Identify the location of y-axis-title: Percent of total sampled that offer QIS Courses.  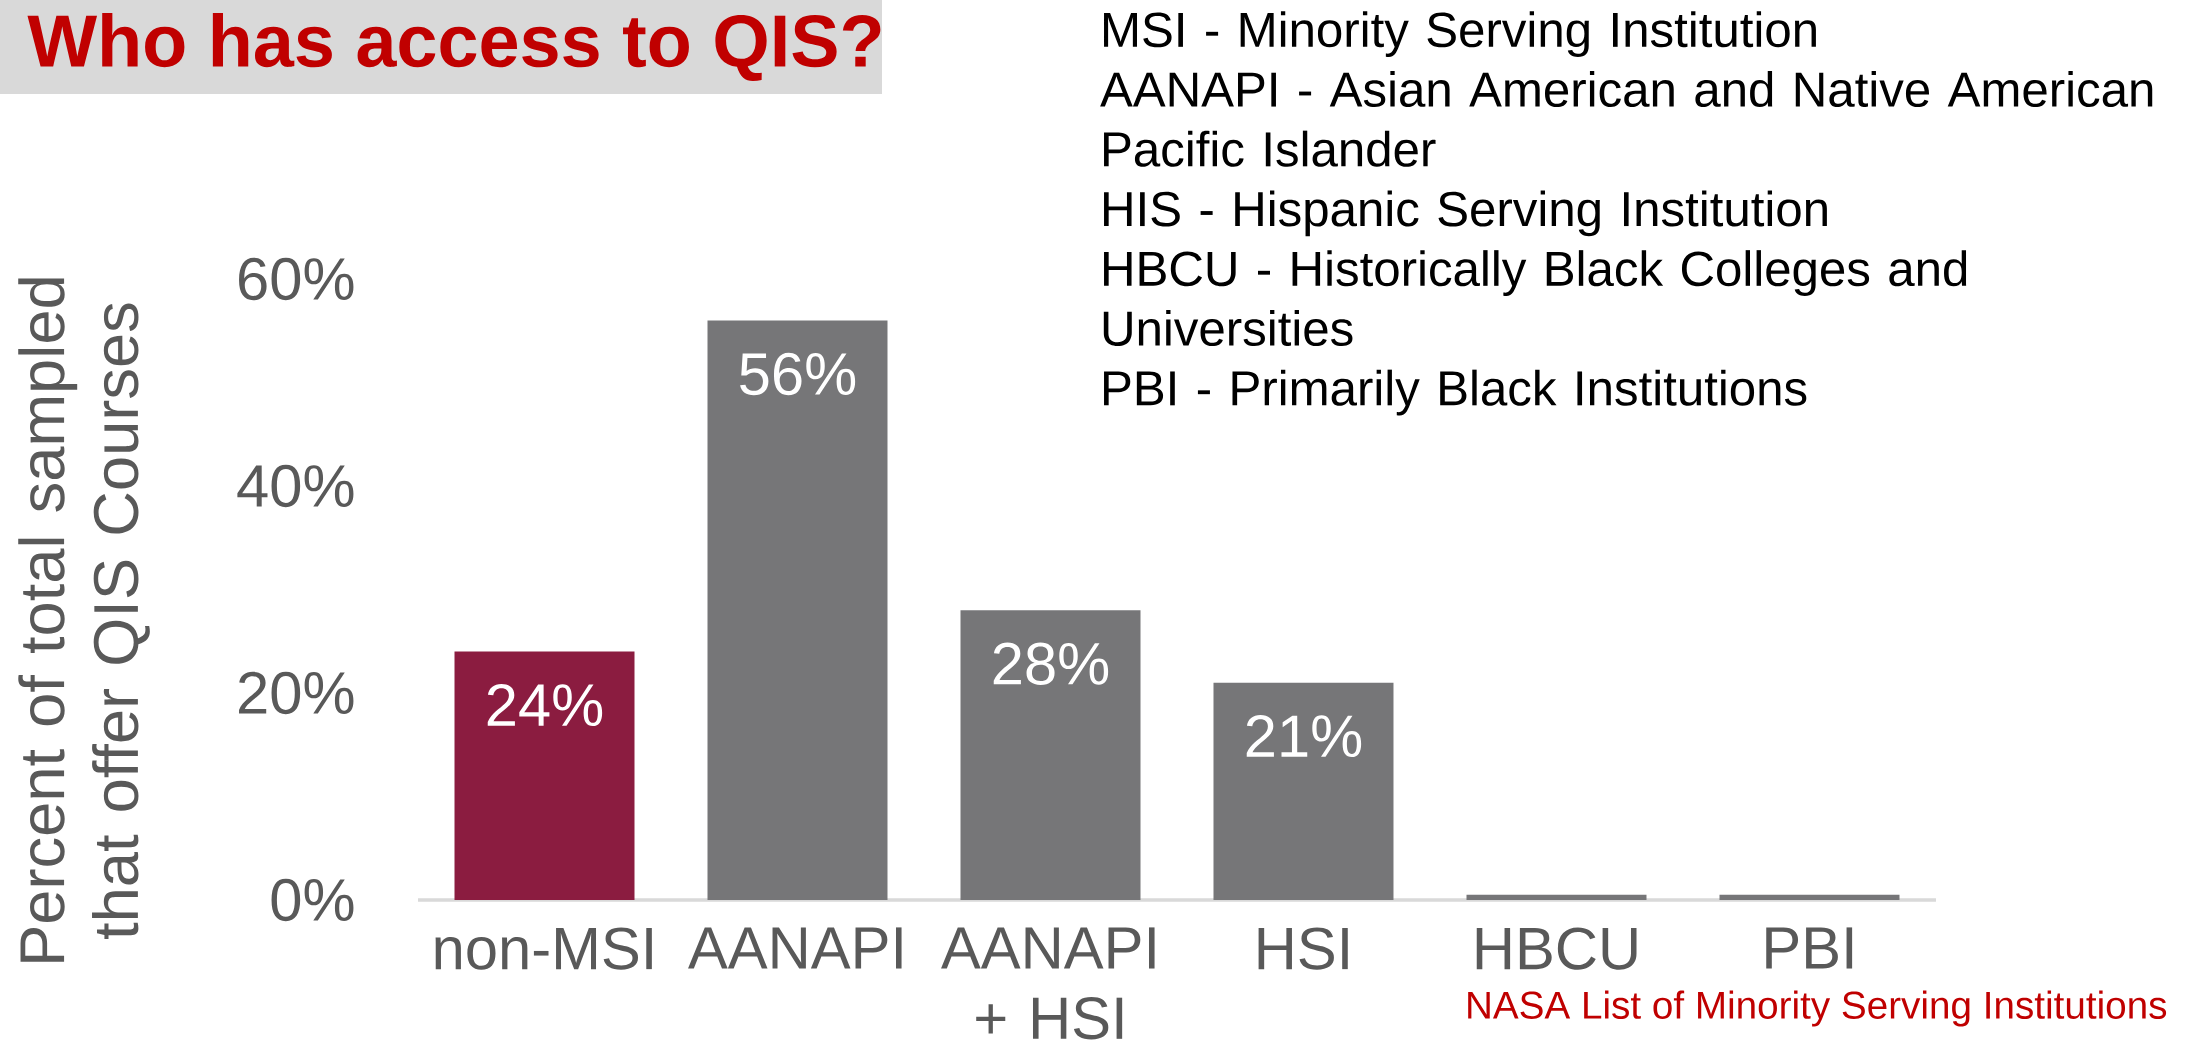
(84, 620).